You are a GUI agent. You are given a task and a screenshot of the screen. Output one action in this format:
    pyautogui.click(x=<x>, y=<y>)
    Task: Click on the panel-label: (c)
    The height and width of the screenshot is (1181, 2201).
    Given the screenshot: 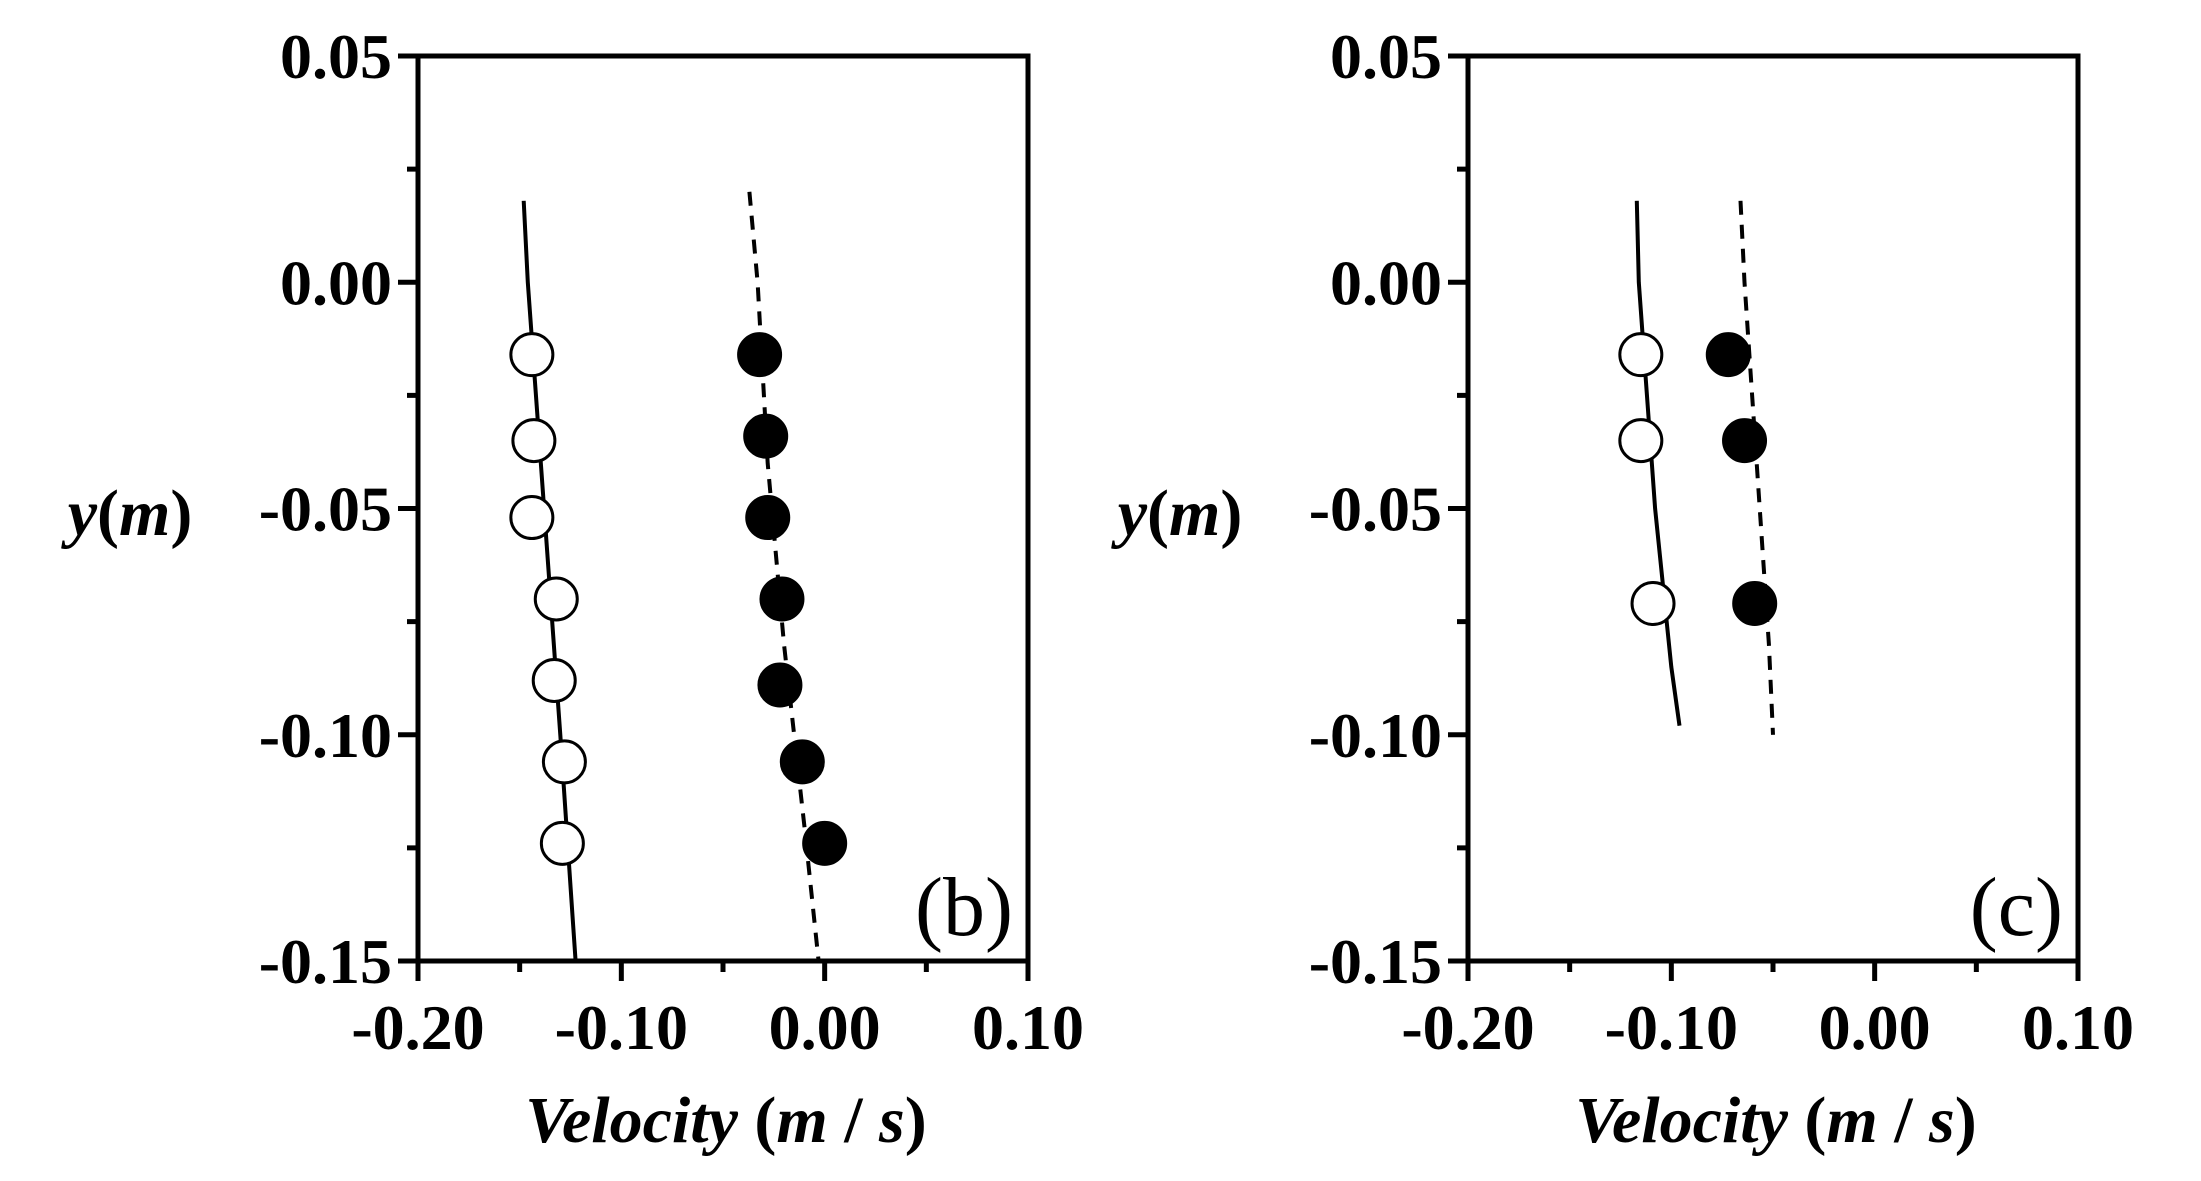 What is the action you would take?
    pyautogui.click(x=2016, y=907)
    